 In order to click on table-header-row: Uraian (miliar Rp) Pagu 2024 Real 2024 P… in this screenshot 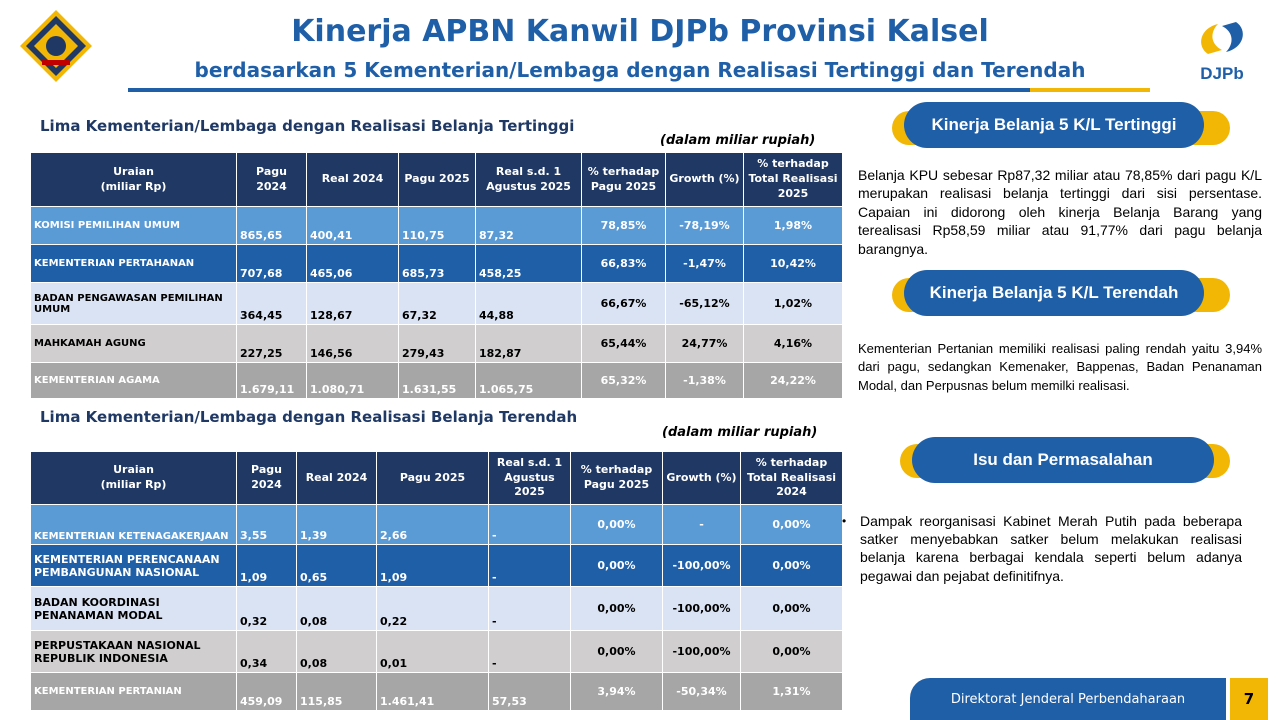, I will do `click(436, 478)`.